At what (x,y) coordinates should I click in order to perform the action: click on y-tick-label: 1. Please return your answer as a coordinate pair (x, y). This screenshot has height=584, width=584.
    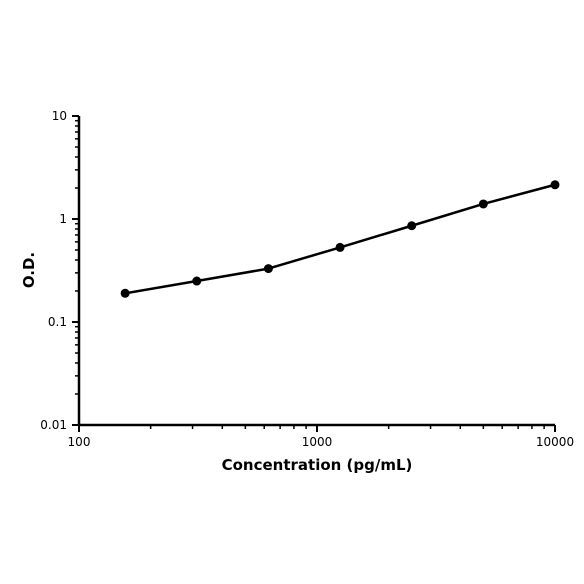
    Looking at the image, I should click on (63, 219).